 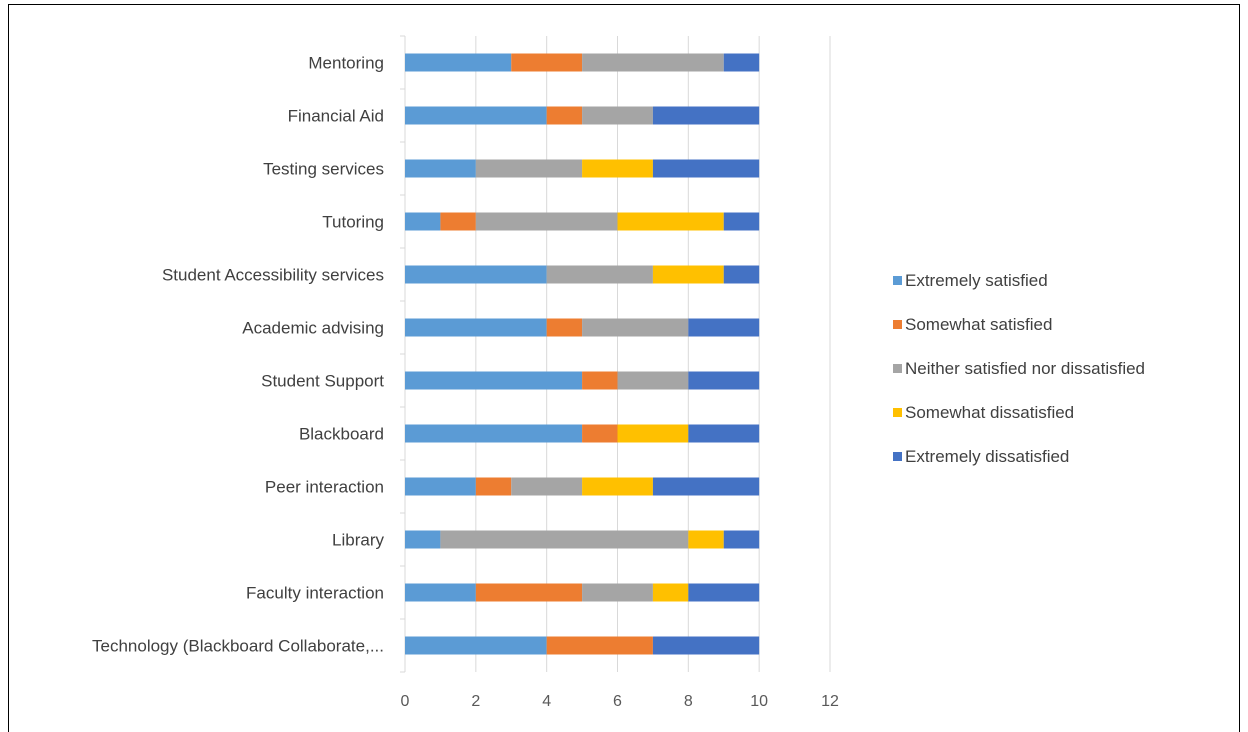 I want to click on x-tick-label: 10, so click(x=759, y=701).